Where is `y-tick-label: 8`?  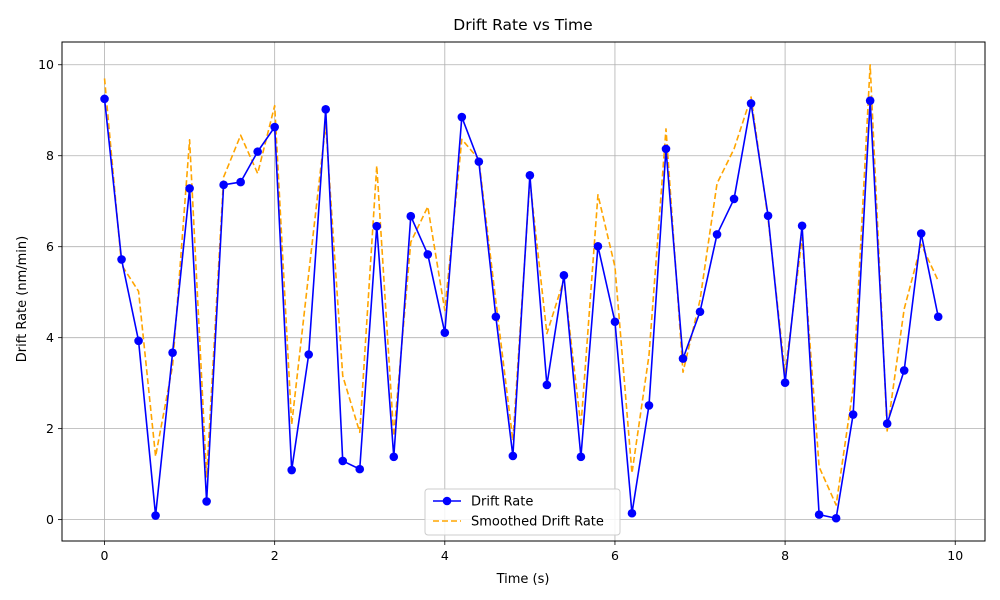
y-tick-label: 8 is located at coordinates (50, 155).